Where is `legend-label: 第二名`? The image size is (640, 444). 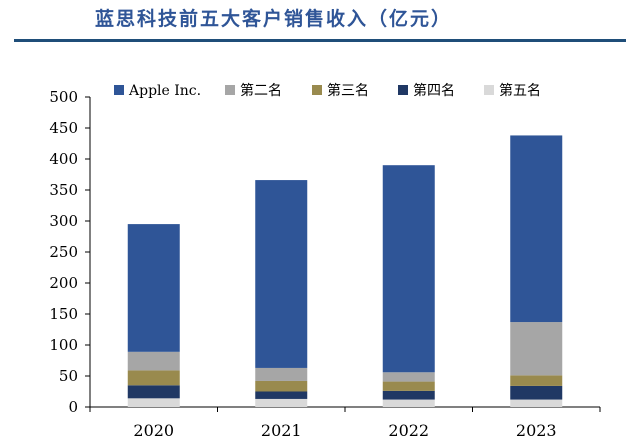 legend-label: 第二名 is located at coordinates (261, 90).